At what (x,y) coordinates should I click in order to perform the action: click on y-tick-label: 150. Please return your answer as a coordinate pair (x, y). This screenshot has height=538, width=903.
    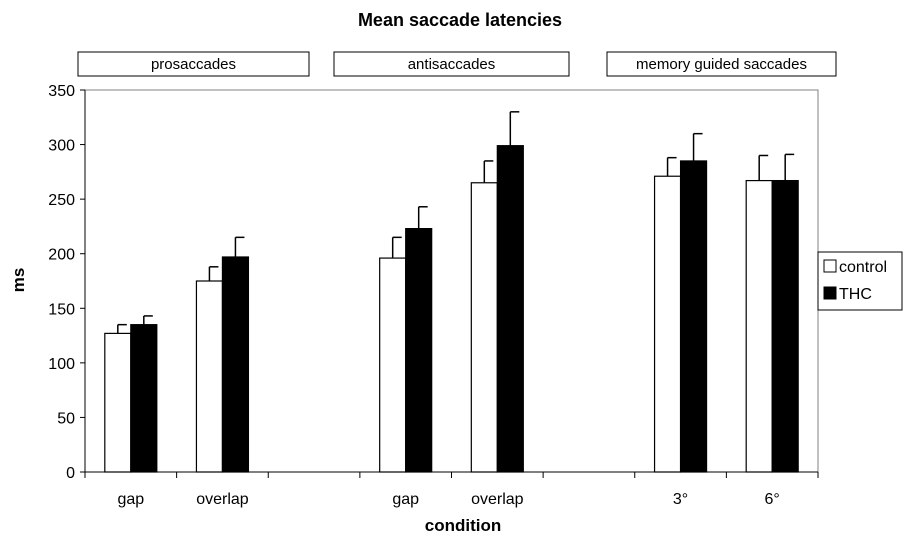
    Looking at the image, I should click on (61, 309).